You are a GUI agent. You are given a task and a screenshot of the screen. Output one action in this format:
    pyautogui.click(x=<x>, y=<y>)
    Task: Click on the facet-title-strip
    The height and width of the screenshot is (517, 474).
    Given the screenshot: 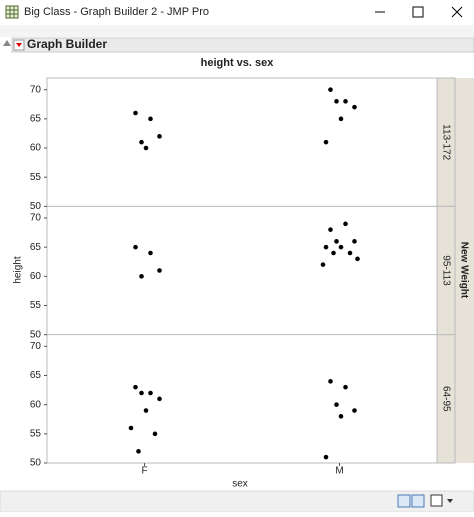 What is the action you would take?
    pyautogui.click(x=464, y=270)
    